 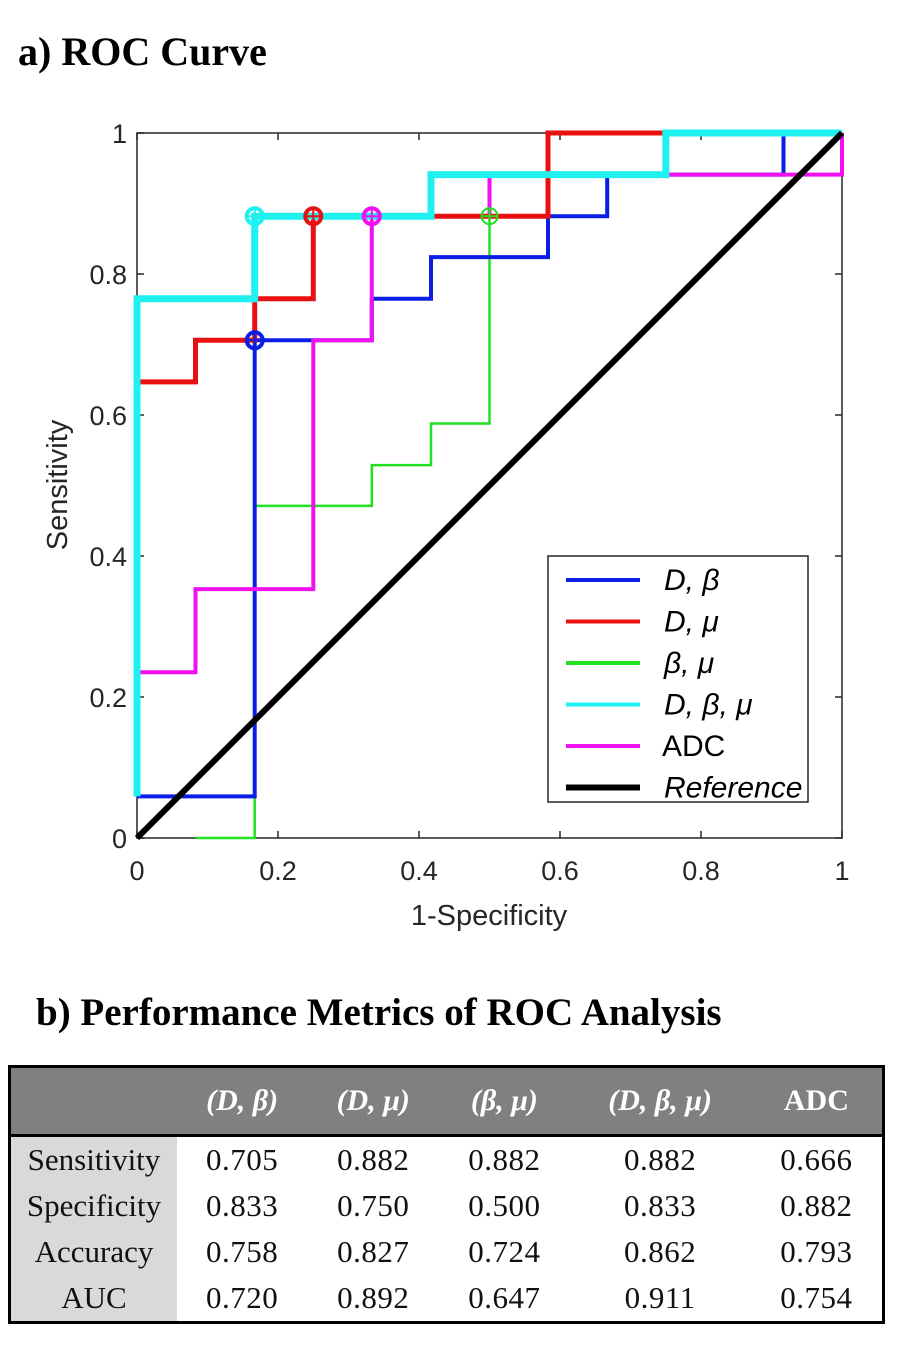 What do you see at coordinates (93, 1299) in the screenshot?
I see `row-label: AUC` at bounding box center [93, 1299].